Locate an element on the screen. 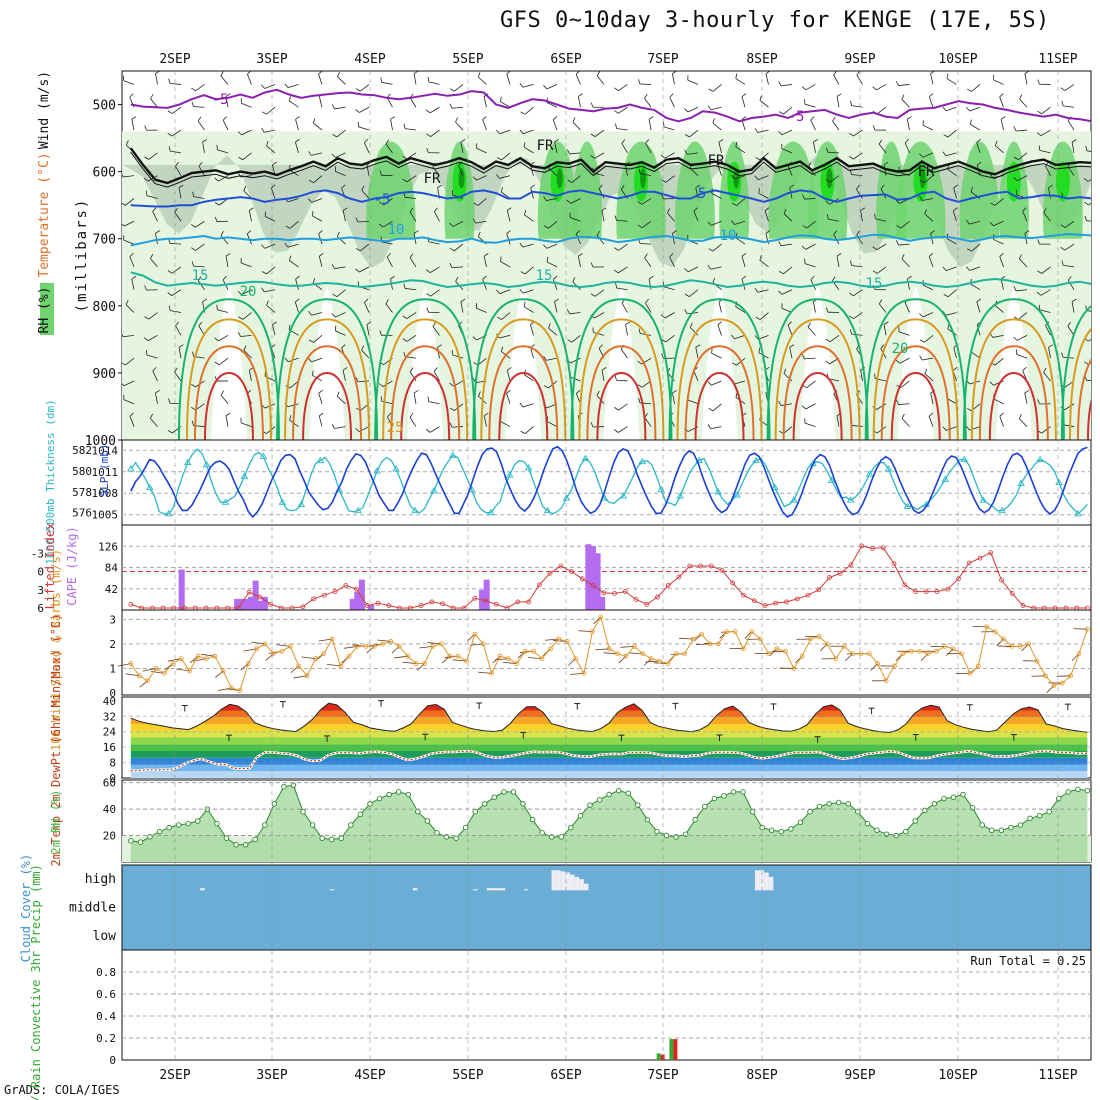  contour-label: 15 is located at coordinates (200, 276).